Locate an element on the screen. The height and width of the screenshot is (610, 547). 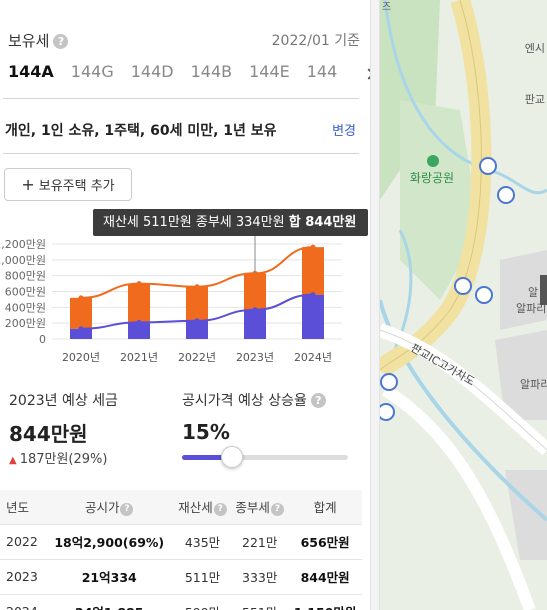
y-tick-label: 600만원 is located at coordinates (25, 292).